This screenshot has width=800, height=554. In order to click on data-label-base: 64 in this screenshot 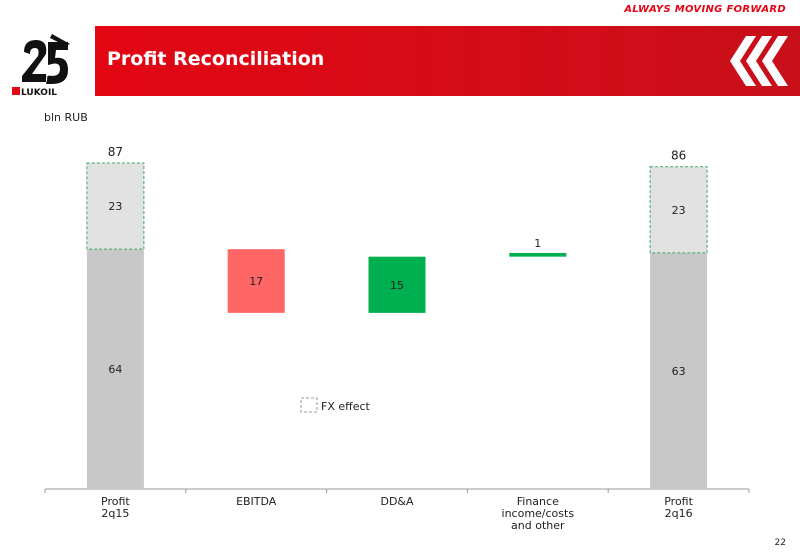, I will do `click(115, 369)`.